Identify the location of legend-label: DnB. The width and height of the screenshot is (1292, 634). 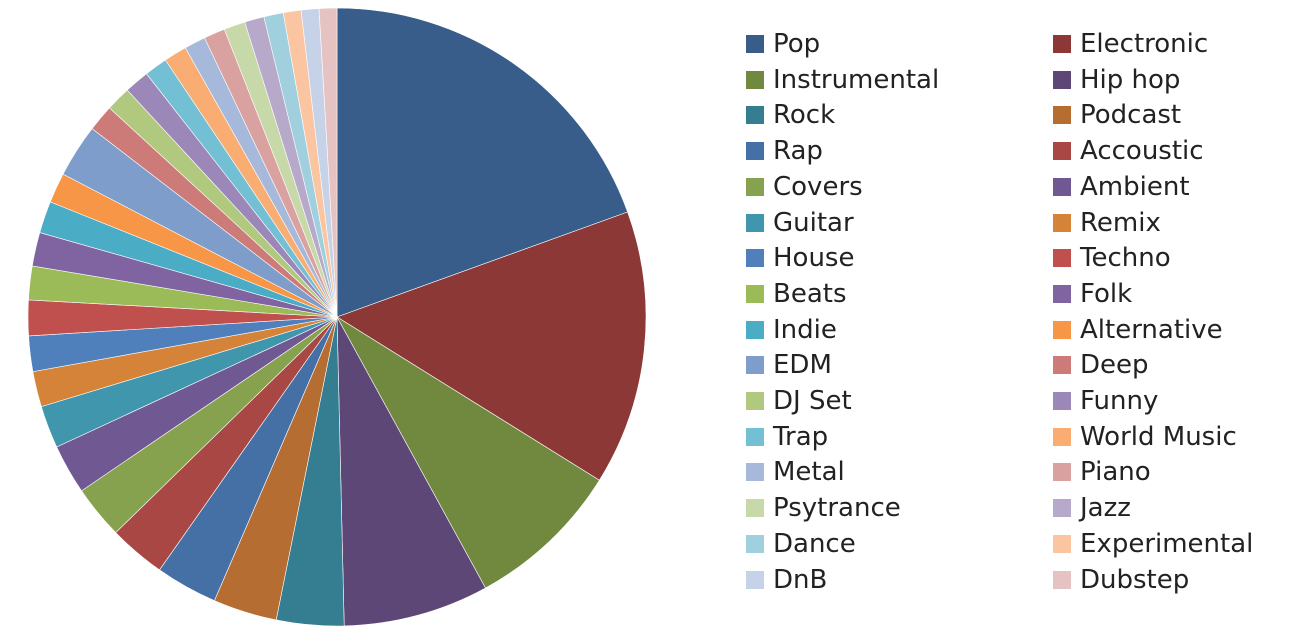
(800, 579).